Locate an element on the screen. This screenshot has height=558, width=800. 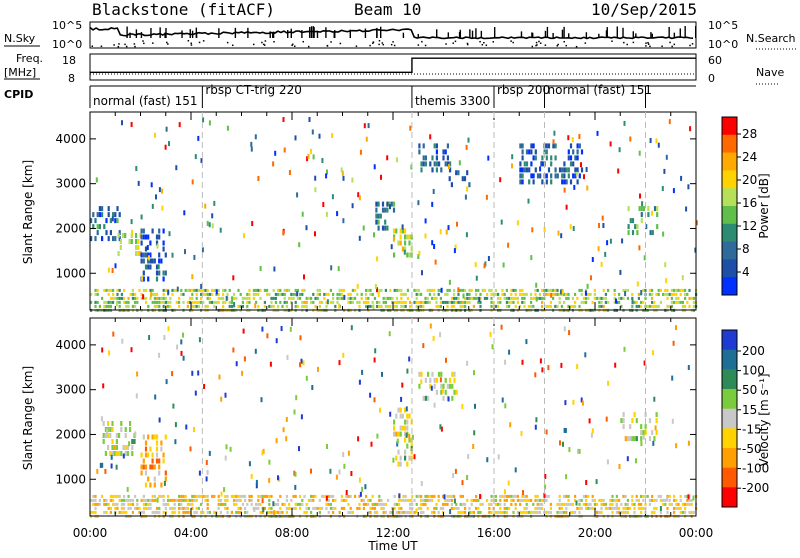
cpid-segment-label: normal (fast) 151 is located at coordinates (600, 90).